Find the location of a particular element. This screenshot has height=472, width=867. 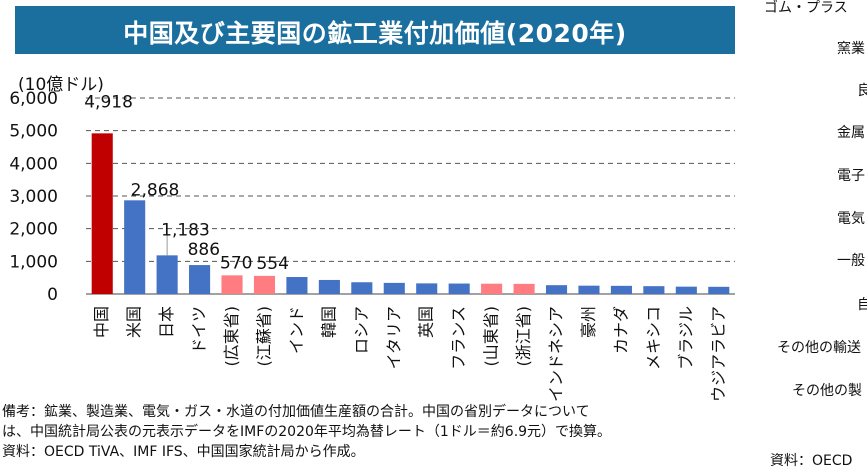

y-tick-label: 1,000 is located at coordinates (33, 262).